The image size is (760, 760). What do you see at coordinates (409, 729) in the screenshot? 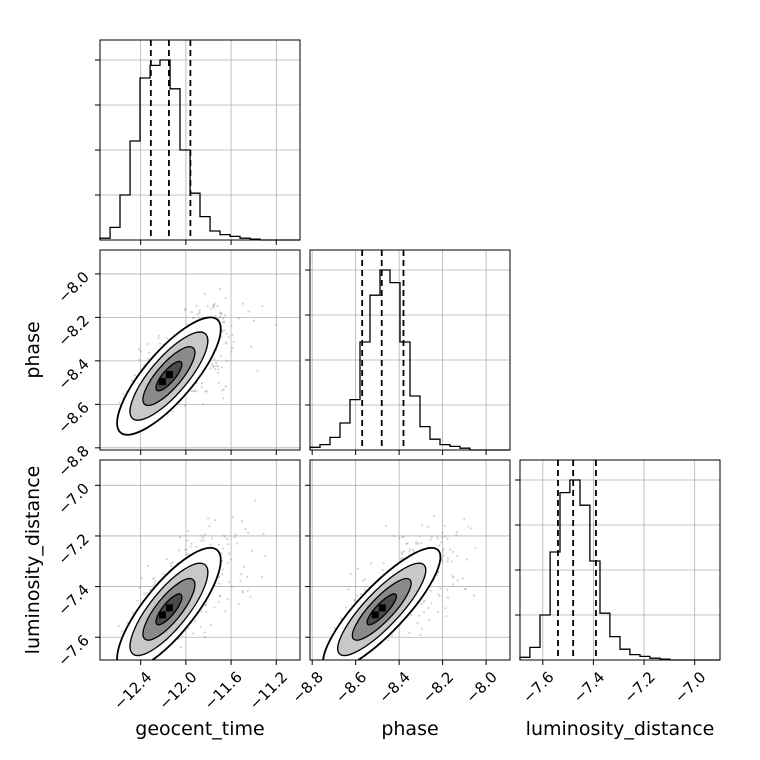
I see `x-axis-label-phase: phase` at bounding box center [409, 729].